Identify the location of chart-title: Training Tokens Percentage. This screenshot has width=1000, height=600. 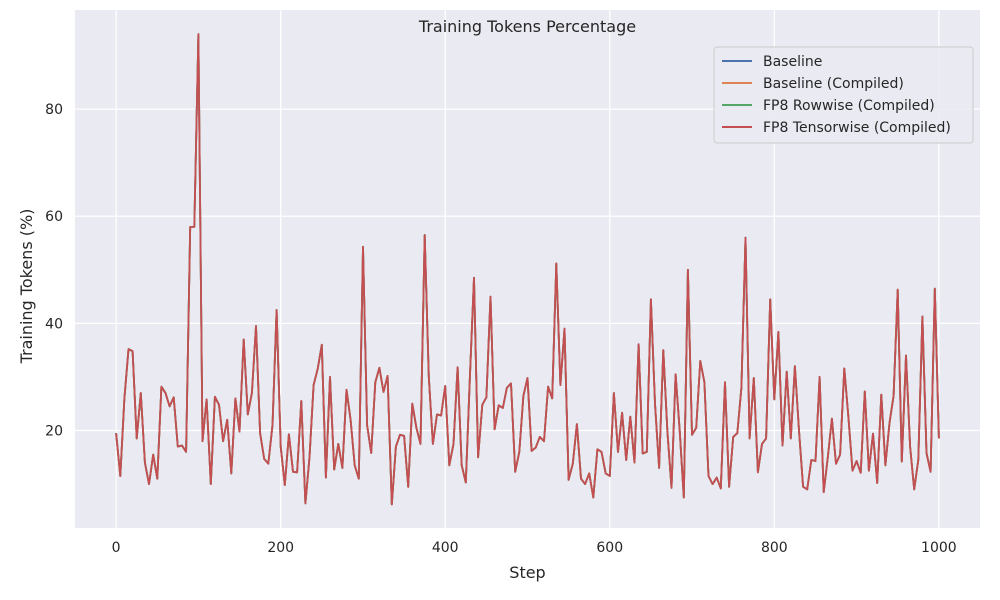
(527, 26).